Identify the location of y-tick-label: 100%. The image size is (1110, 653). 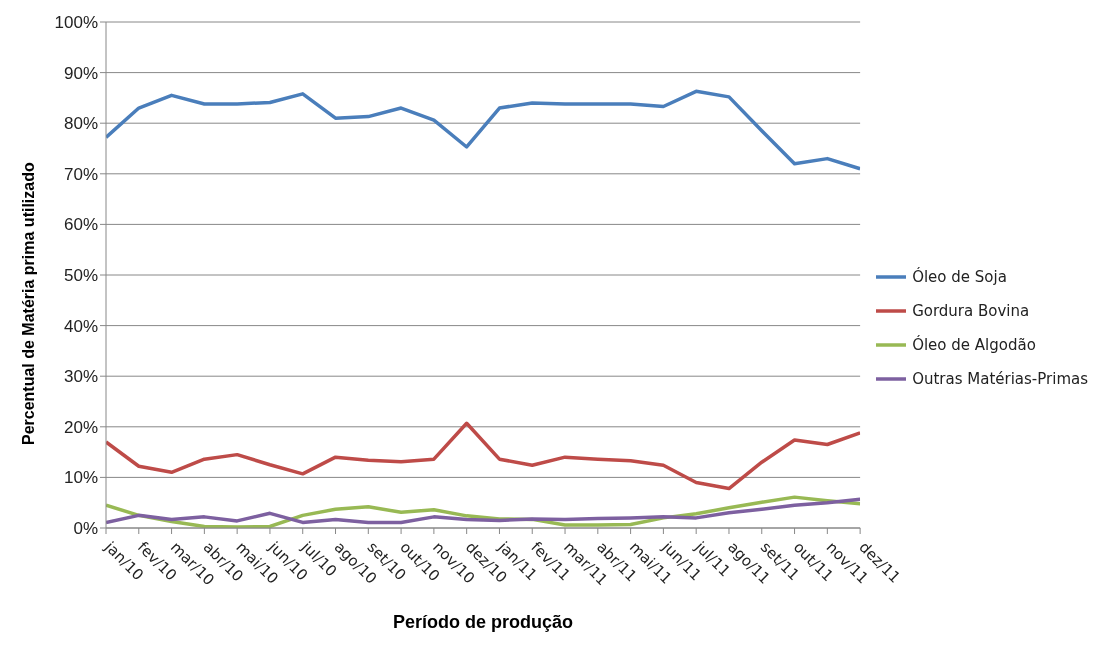
(76, 23).